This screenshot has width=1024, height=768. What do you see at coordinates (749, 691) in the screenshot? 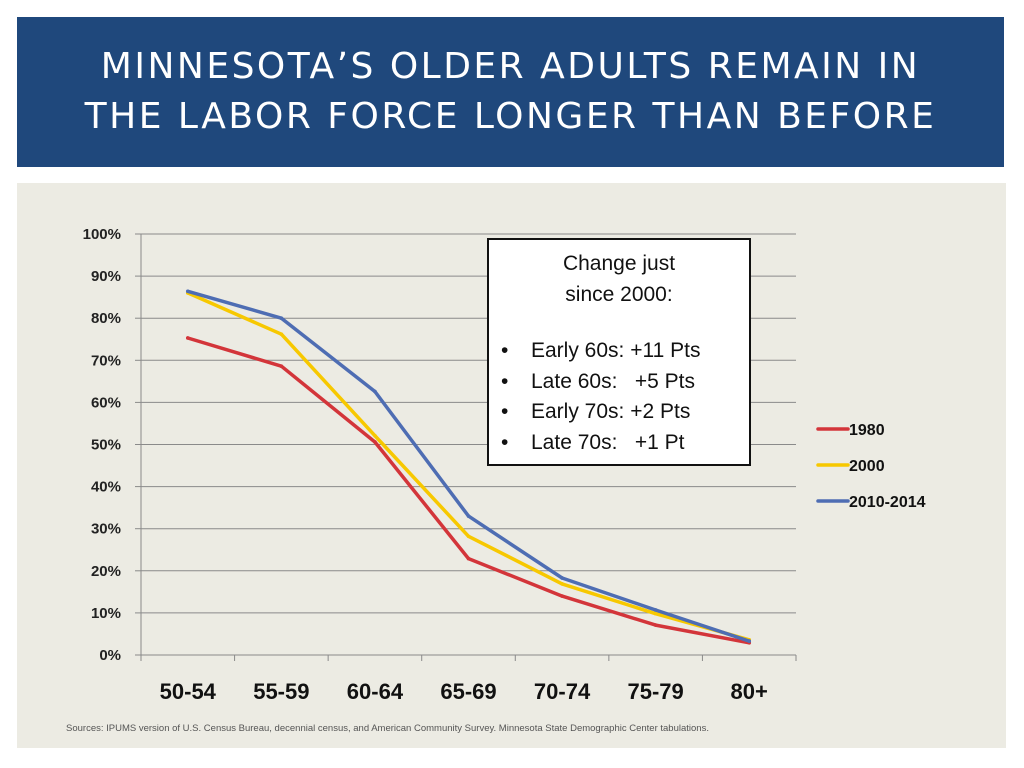
I see `x-tick-label: 80+` at bounding box center [749, 691].